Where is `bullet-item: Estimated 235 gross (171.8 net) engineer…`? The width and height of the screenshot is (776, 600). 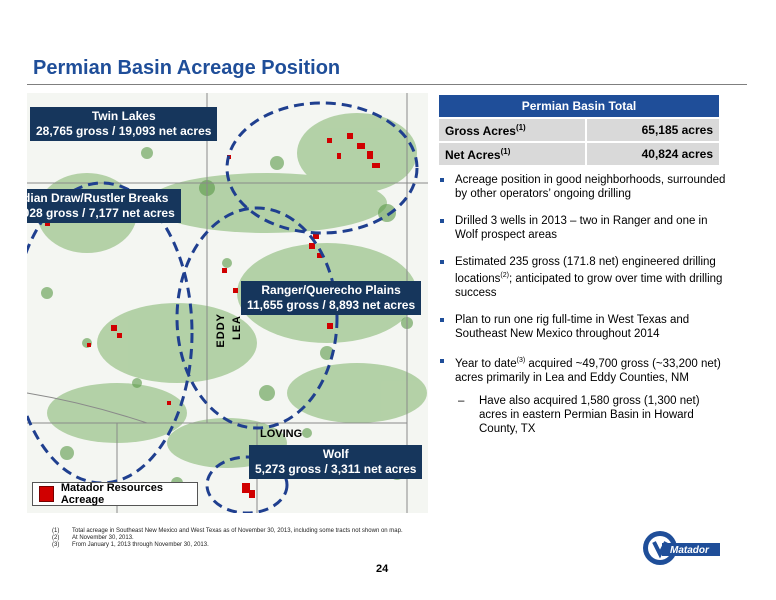
bullet-item: Estimated 235 gross (171.8 net) engineer… is located at coordinates (583, 277).